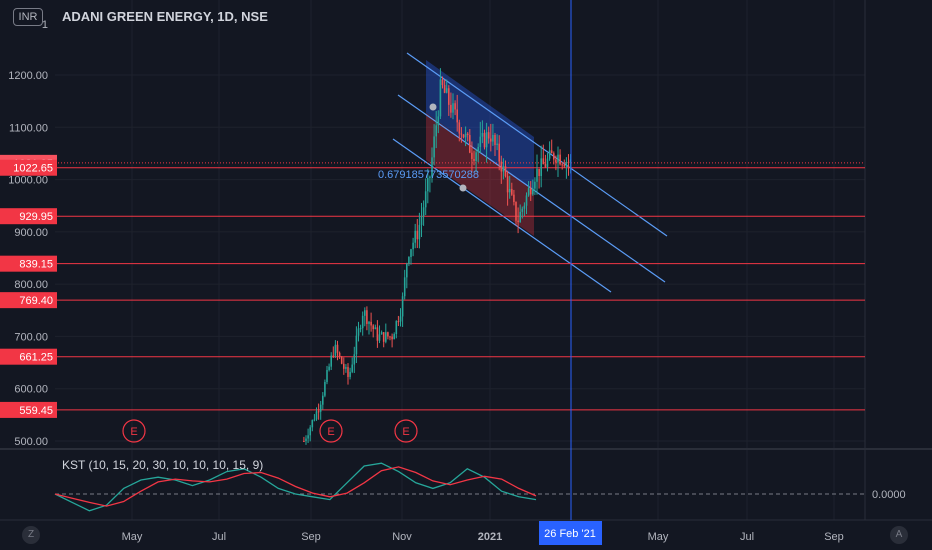 The width and height of the screenshot is (932, 550). What do you see at coordinates (45, 25) in the screenshot?
I see `y-tick-label-top: 1` at bounding box center [45, 25].